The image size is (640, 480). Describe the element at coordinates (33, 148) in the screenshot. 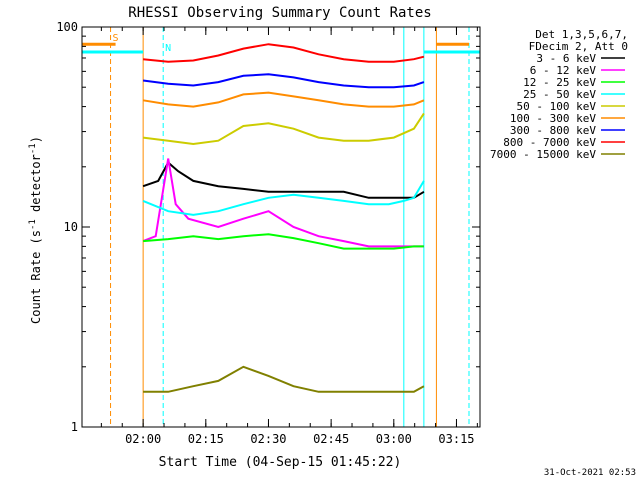

I see `y-axis-label-sup2: -1` at that location.